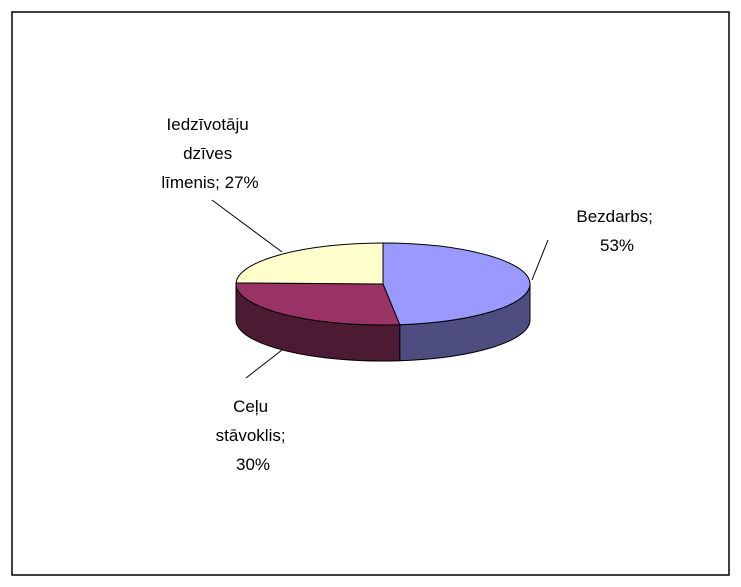 The image size is (741, 587). Describe the element at coordinates (209, 153) in the screenshot. I see `data-label: Iedzīvotāju dzīves līmenis; 27%` at that location.